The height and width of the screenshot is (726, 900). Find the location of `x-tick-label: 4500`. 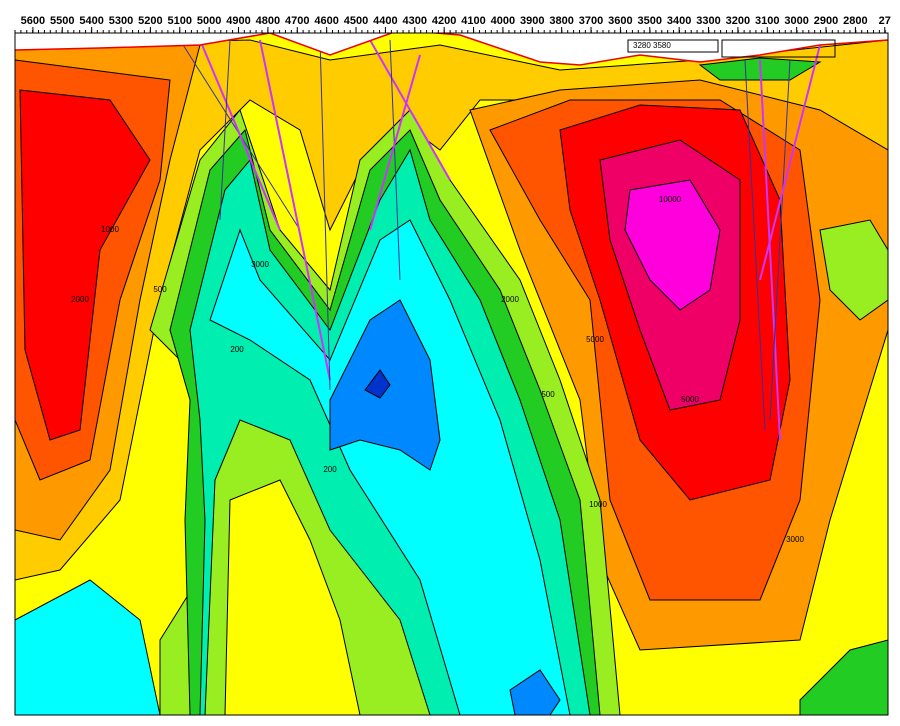

x-tick-label: 4500 is located at coordinates (356, 21).